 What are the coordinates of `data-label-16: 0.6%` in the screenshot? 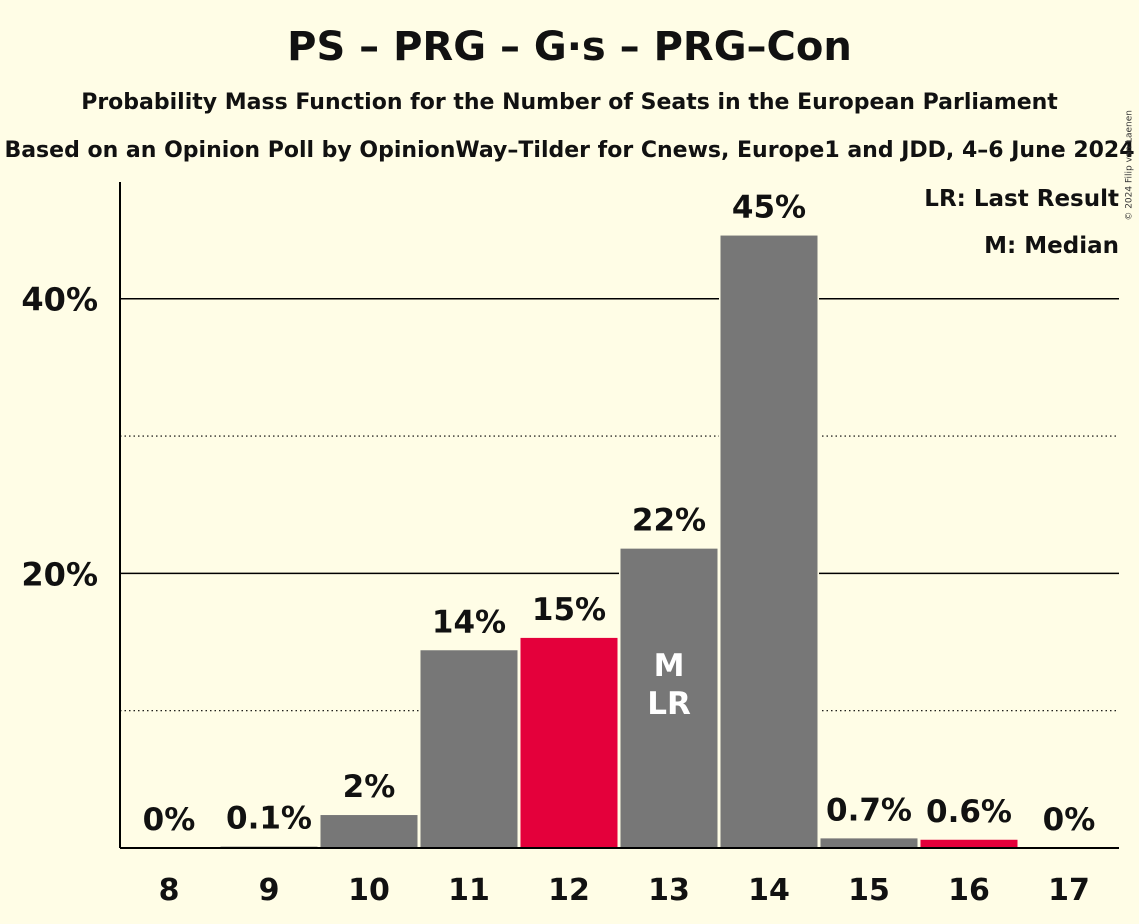 It's located at (969, 812).